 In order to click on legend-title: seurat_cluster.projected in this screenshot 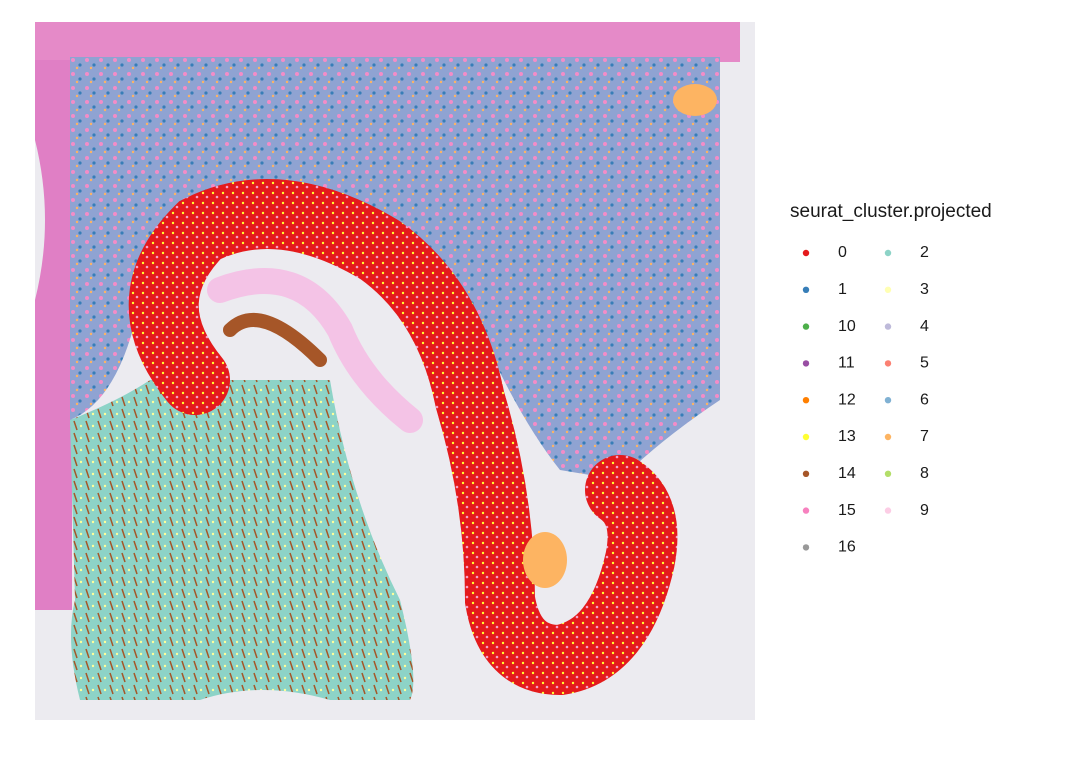, I will do `click(891, 211)`.